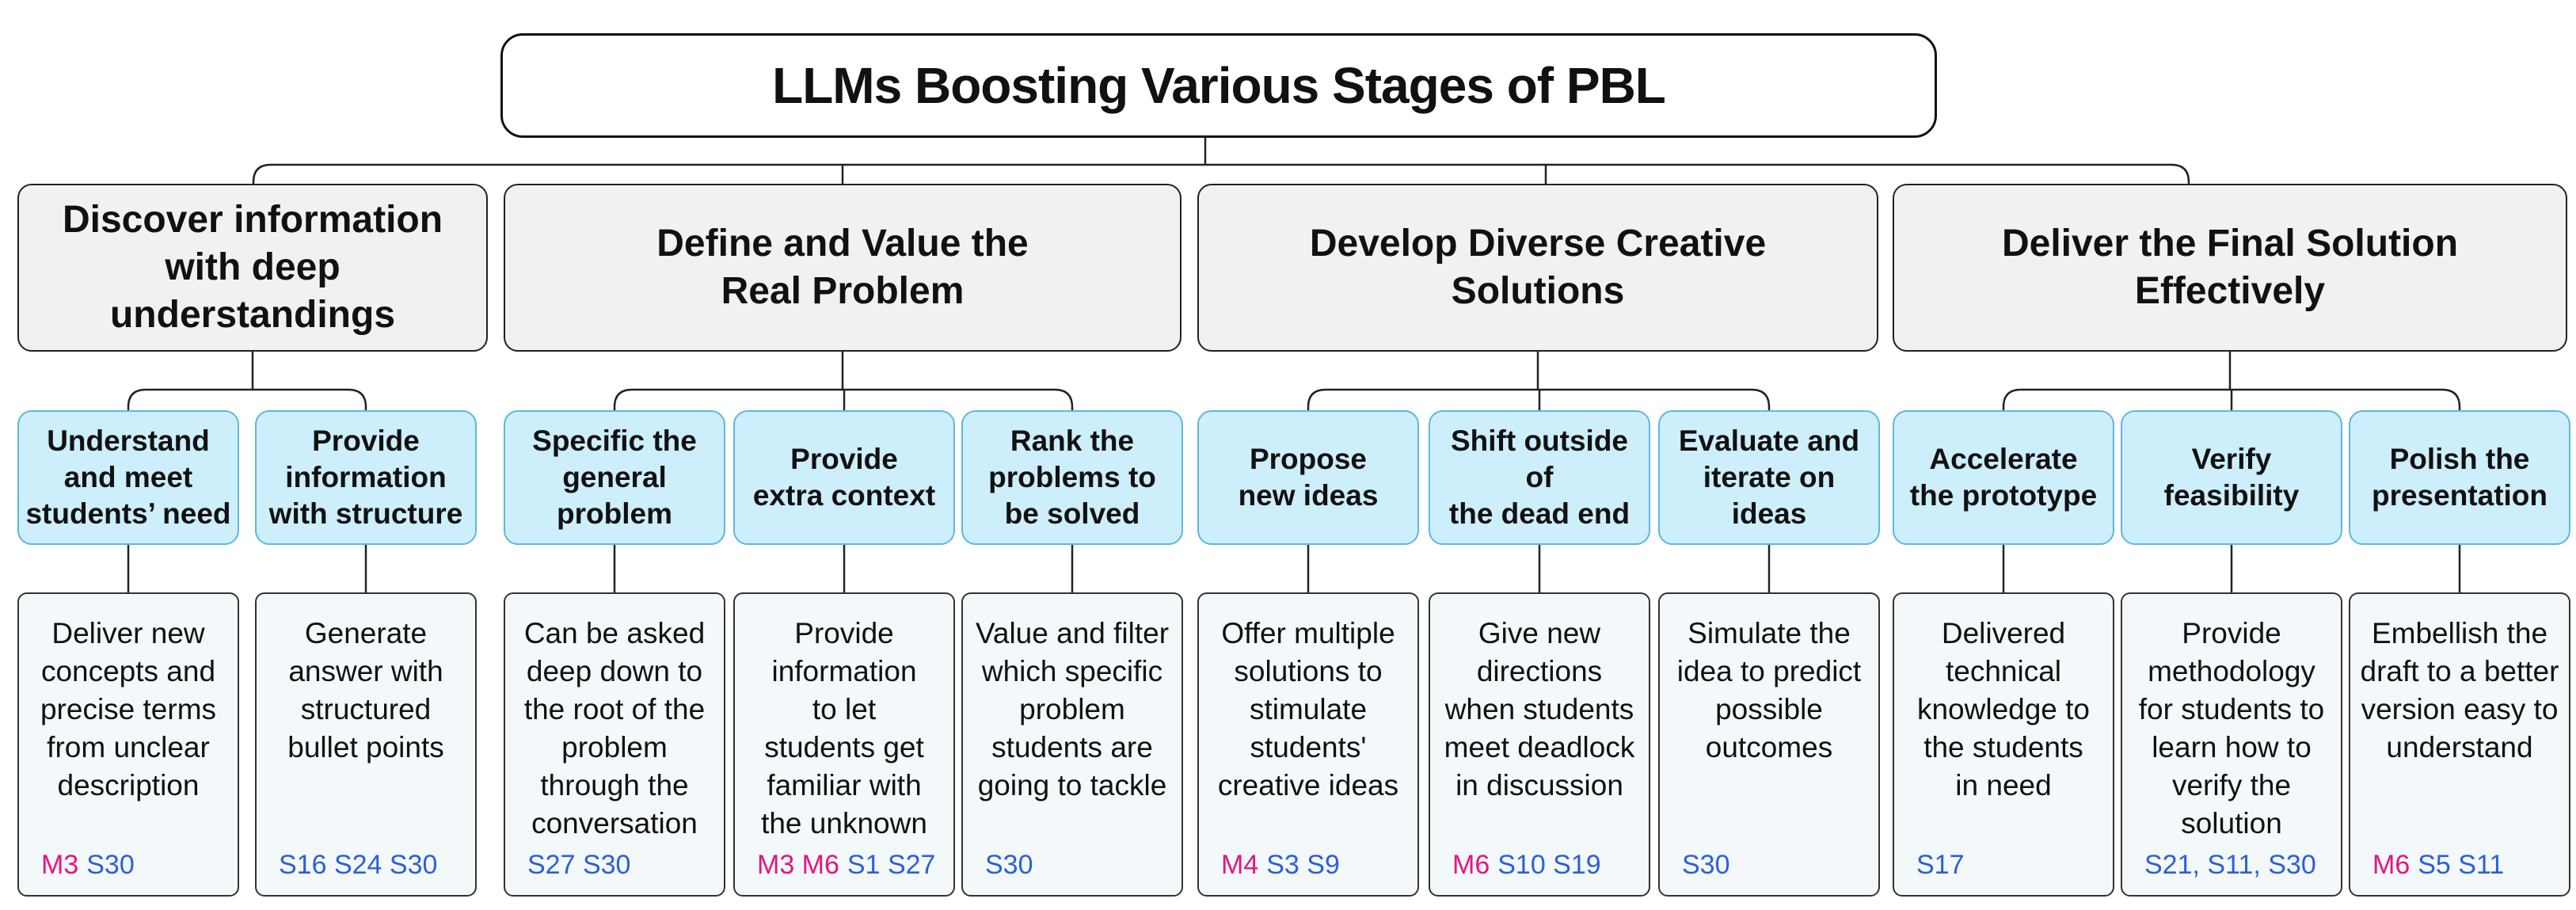  What do you see at coordinates (1539, 671) in the screenshot?
I see `description-text-line: directions` at bounding box center [1539, 671].